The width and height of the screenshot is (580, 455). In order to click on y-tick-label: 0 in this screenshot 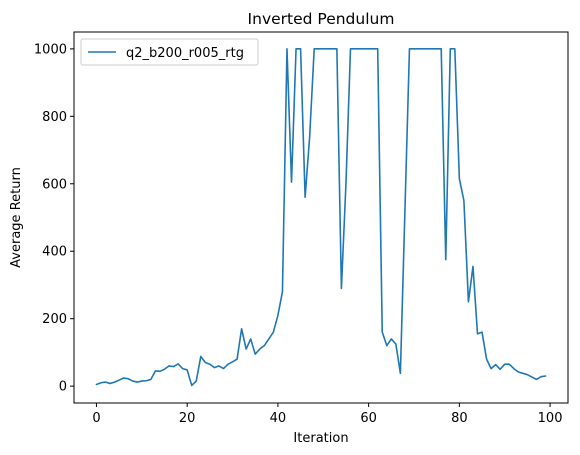, I will do `click(63, 387)`.